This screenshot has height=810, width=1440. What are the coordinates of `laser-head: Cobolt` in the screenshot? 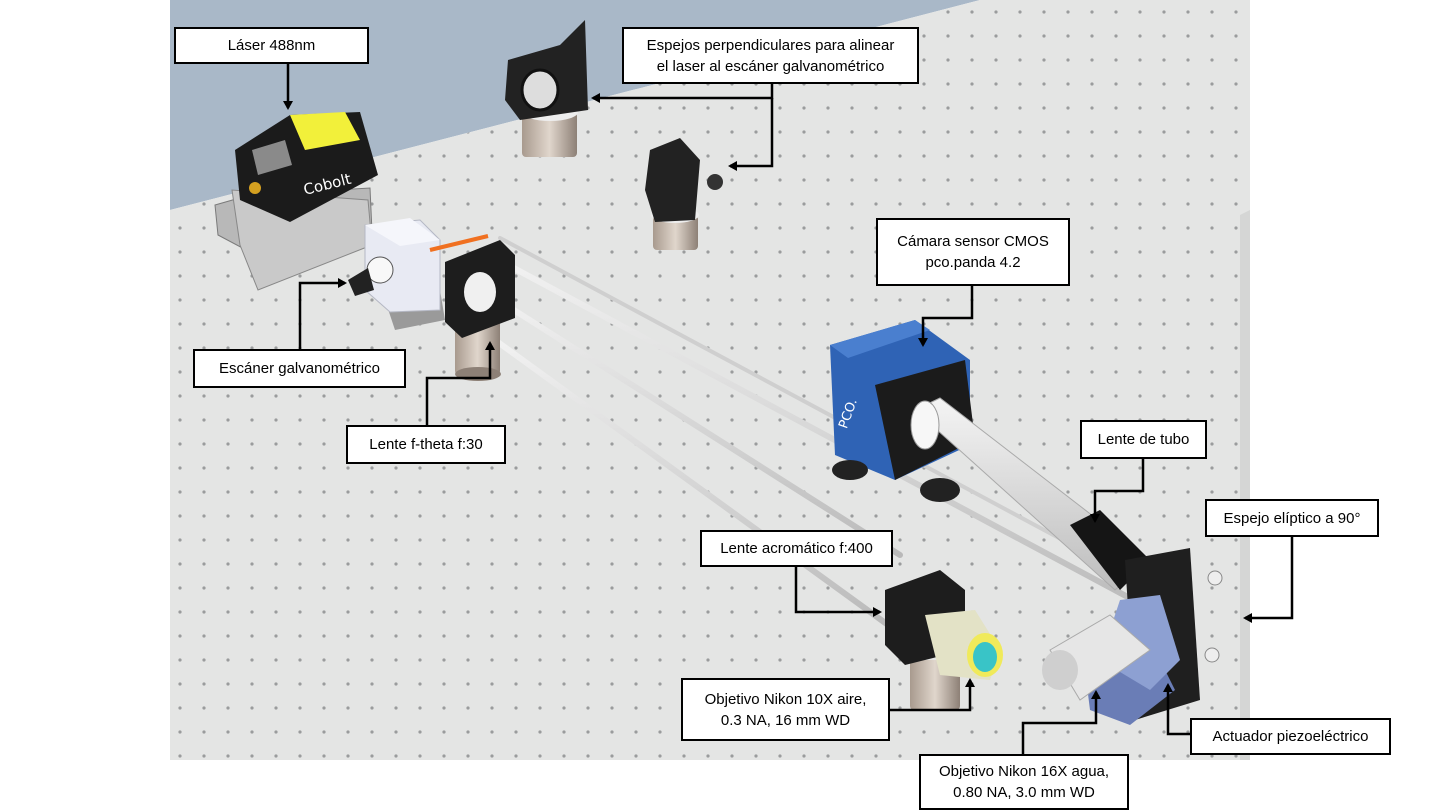 It's located at (296, 201).